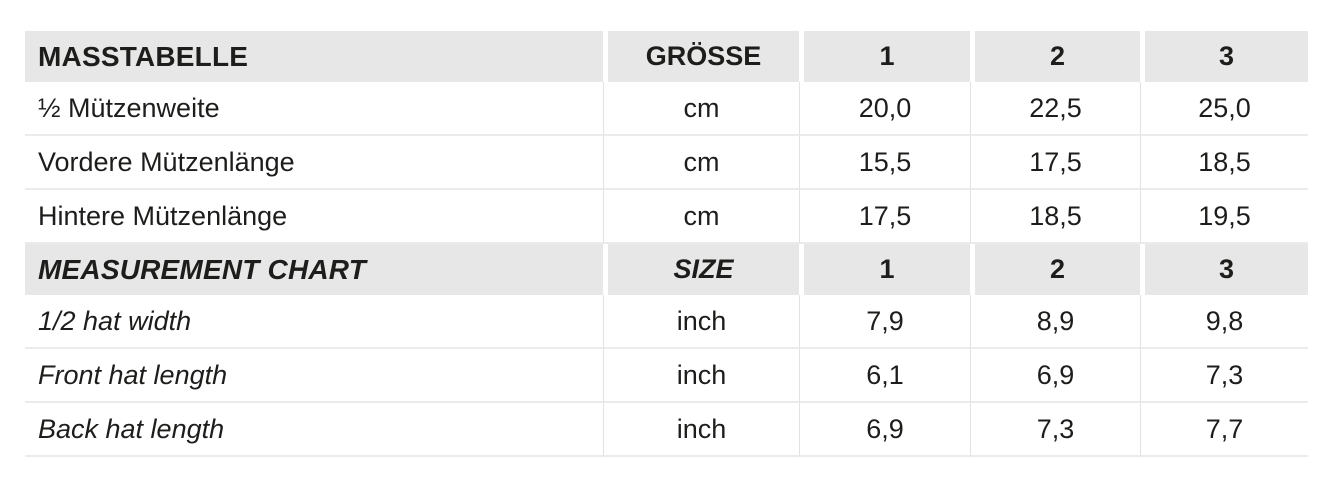 The image size is (1324, 482). What do you see at coordinates (314, 322) in the screenshot?
I see `row-label: 1/2 hat width` at bounding box center [314, 322].